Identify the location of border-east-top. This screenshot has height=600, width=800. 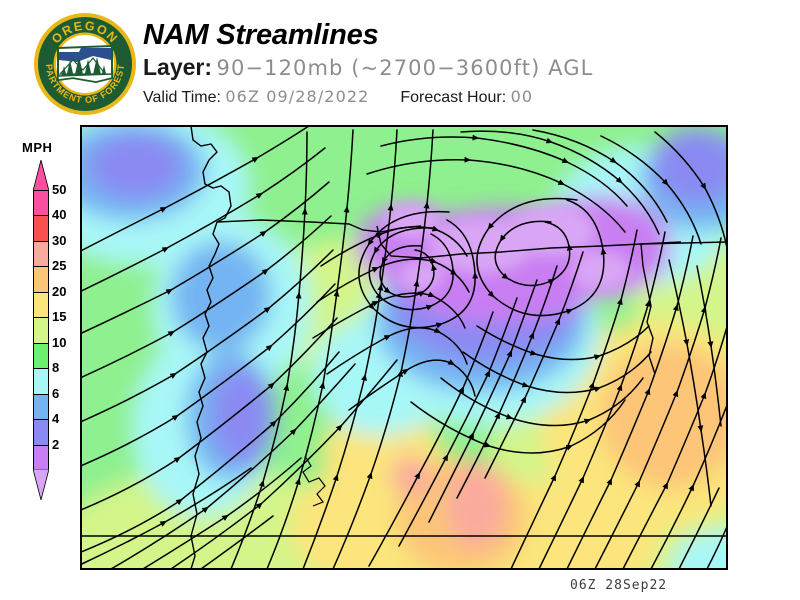
(683, 243).